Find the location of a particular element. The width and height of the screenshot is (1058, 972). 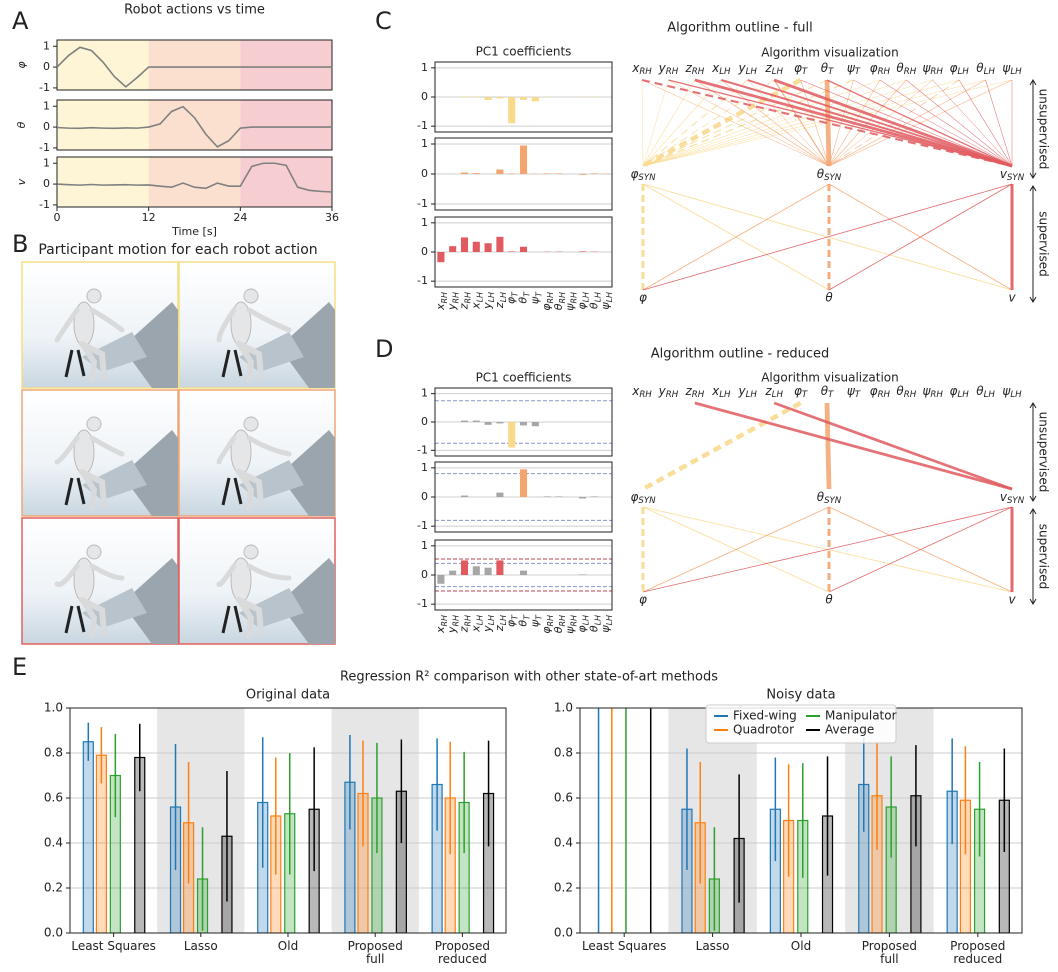

output-node: φ is located at coordinates (643, 298).